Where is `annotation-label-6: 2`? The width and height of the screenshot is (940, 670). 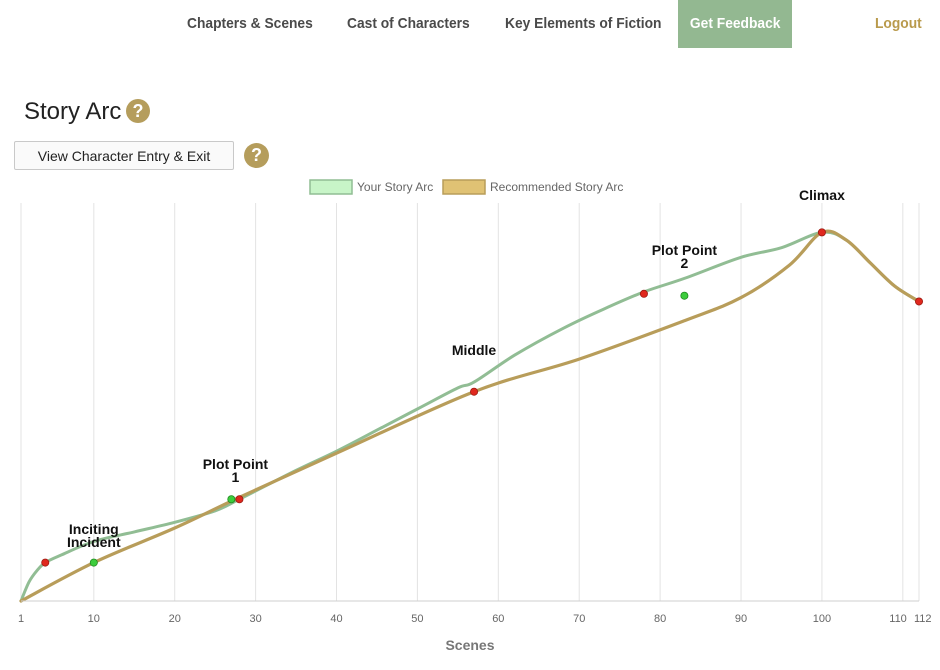 annotation-label-6: 2 is located at coordinates (684, 263).